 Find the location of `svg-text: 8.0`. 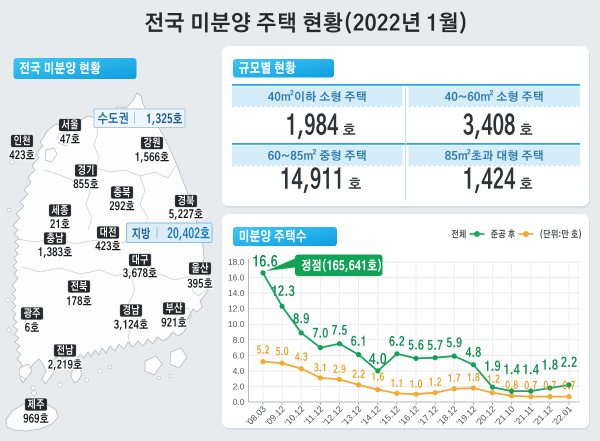

svg-text: 8.0 is located at coordinates (239, 340).